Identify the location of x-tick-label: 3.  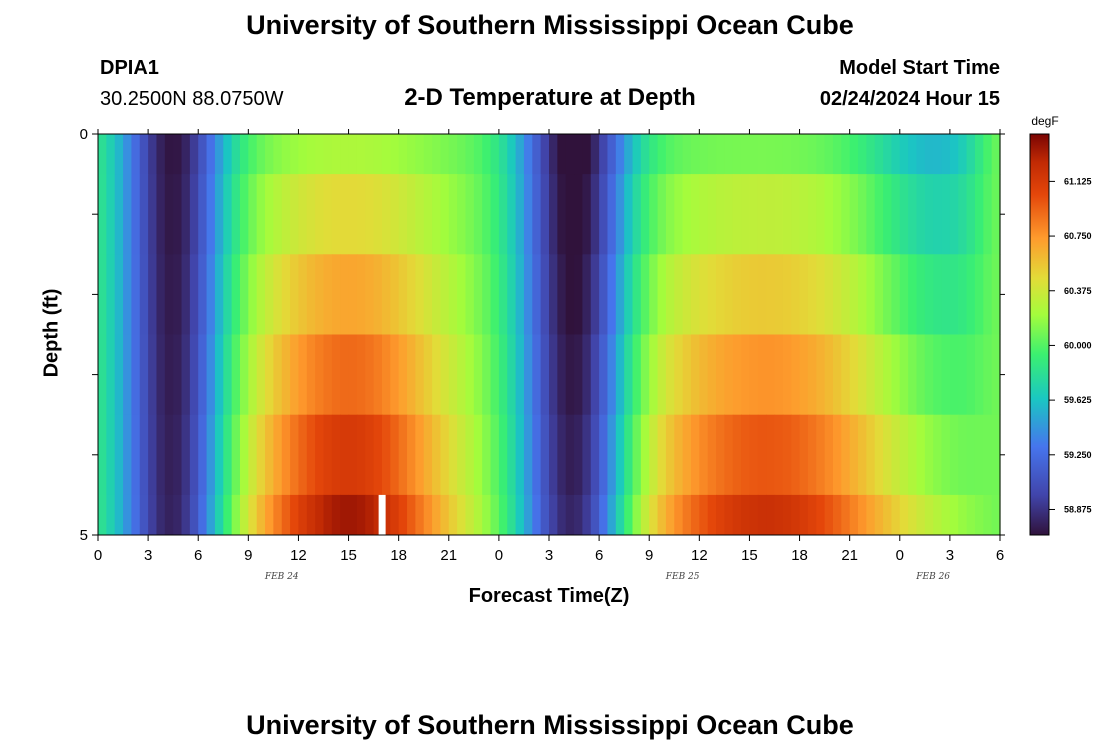
(148, 555).